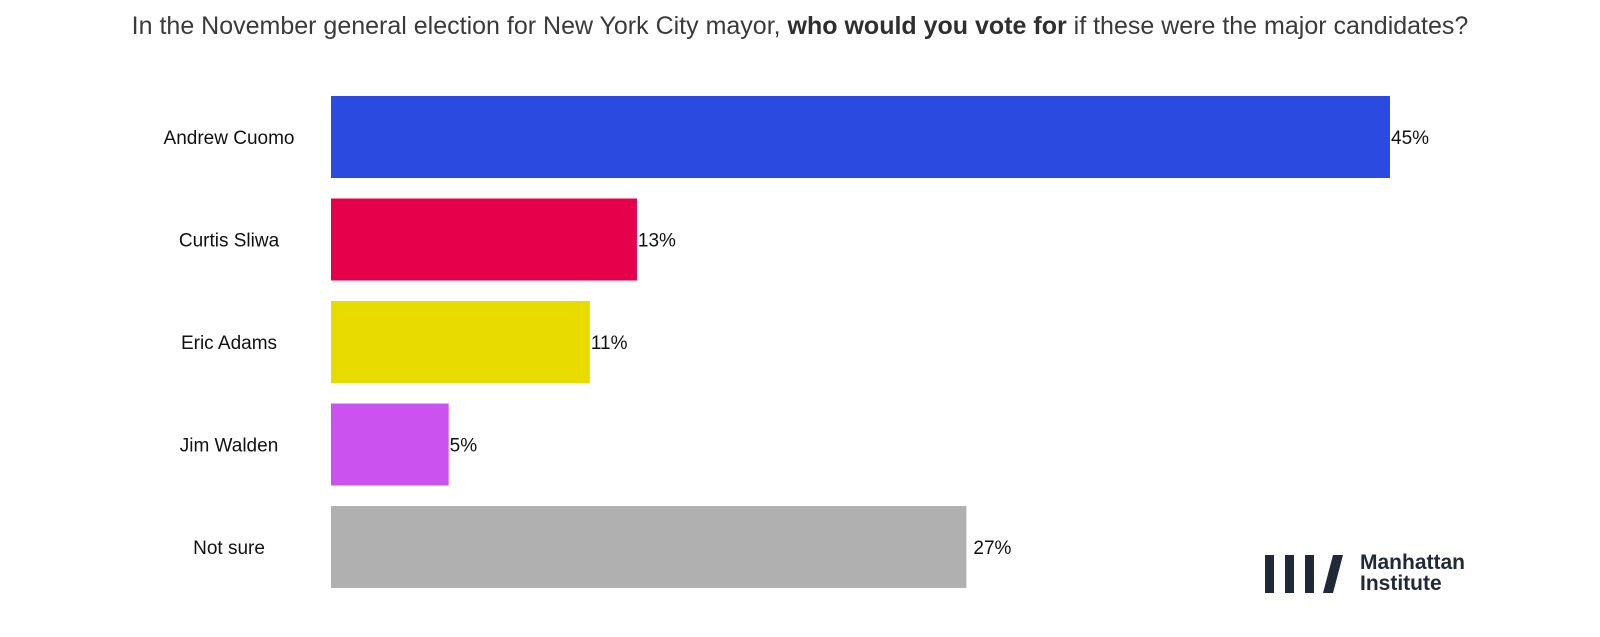 The image size is (1600, 637). What do you see at coordinates (992, 548) in the screenshot?
I see `value-label: 27%` at bounding box center [992, 548].